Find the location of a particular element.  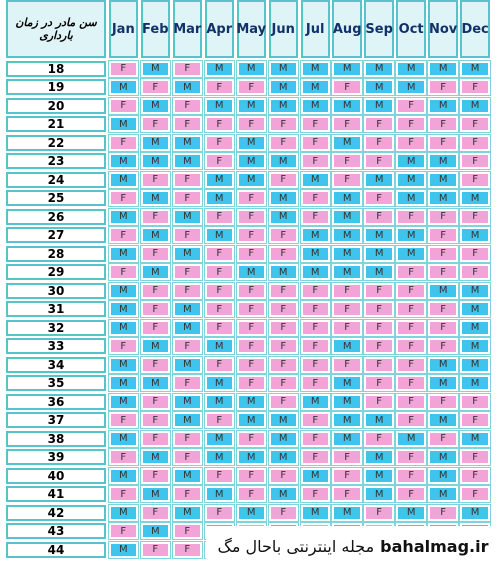

month-header: Oct is located at coordinates (411, 29).